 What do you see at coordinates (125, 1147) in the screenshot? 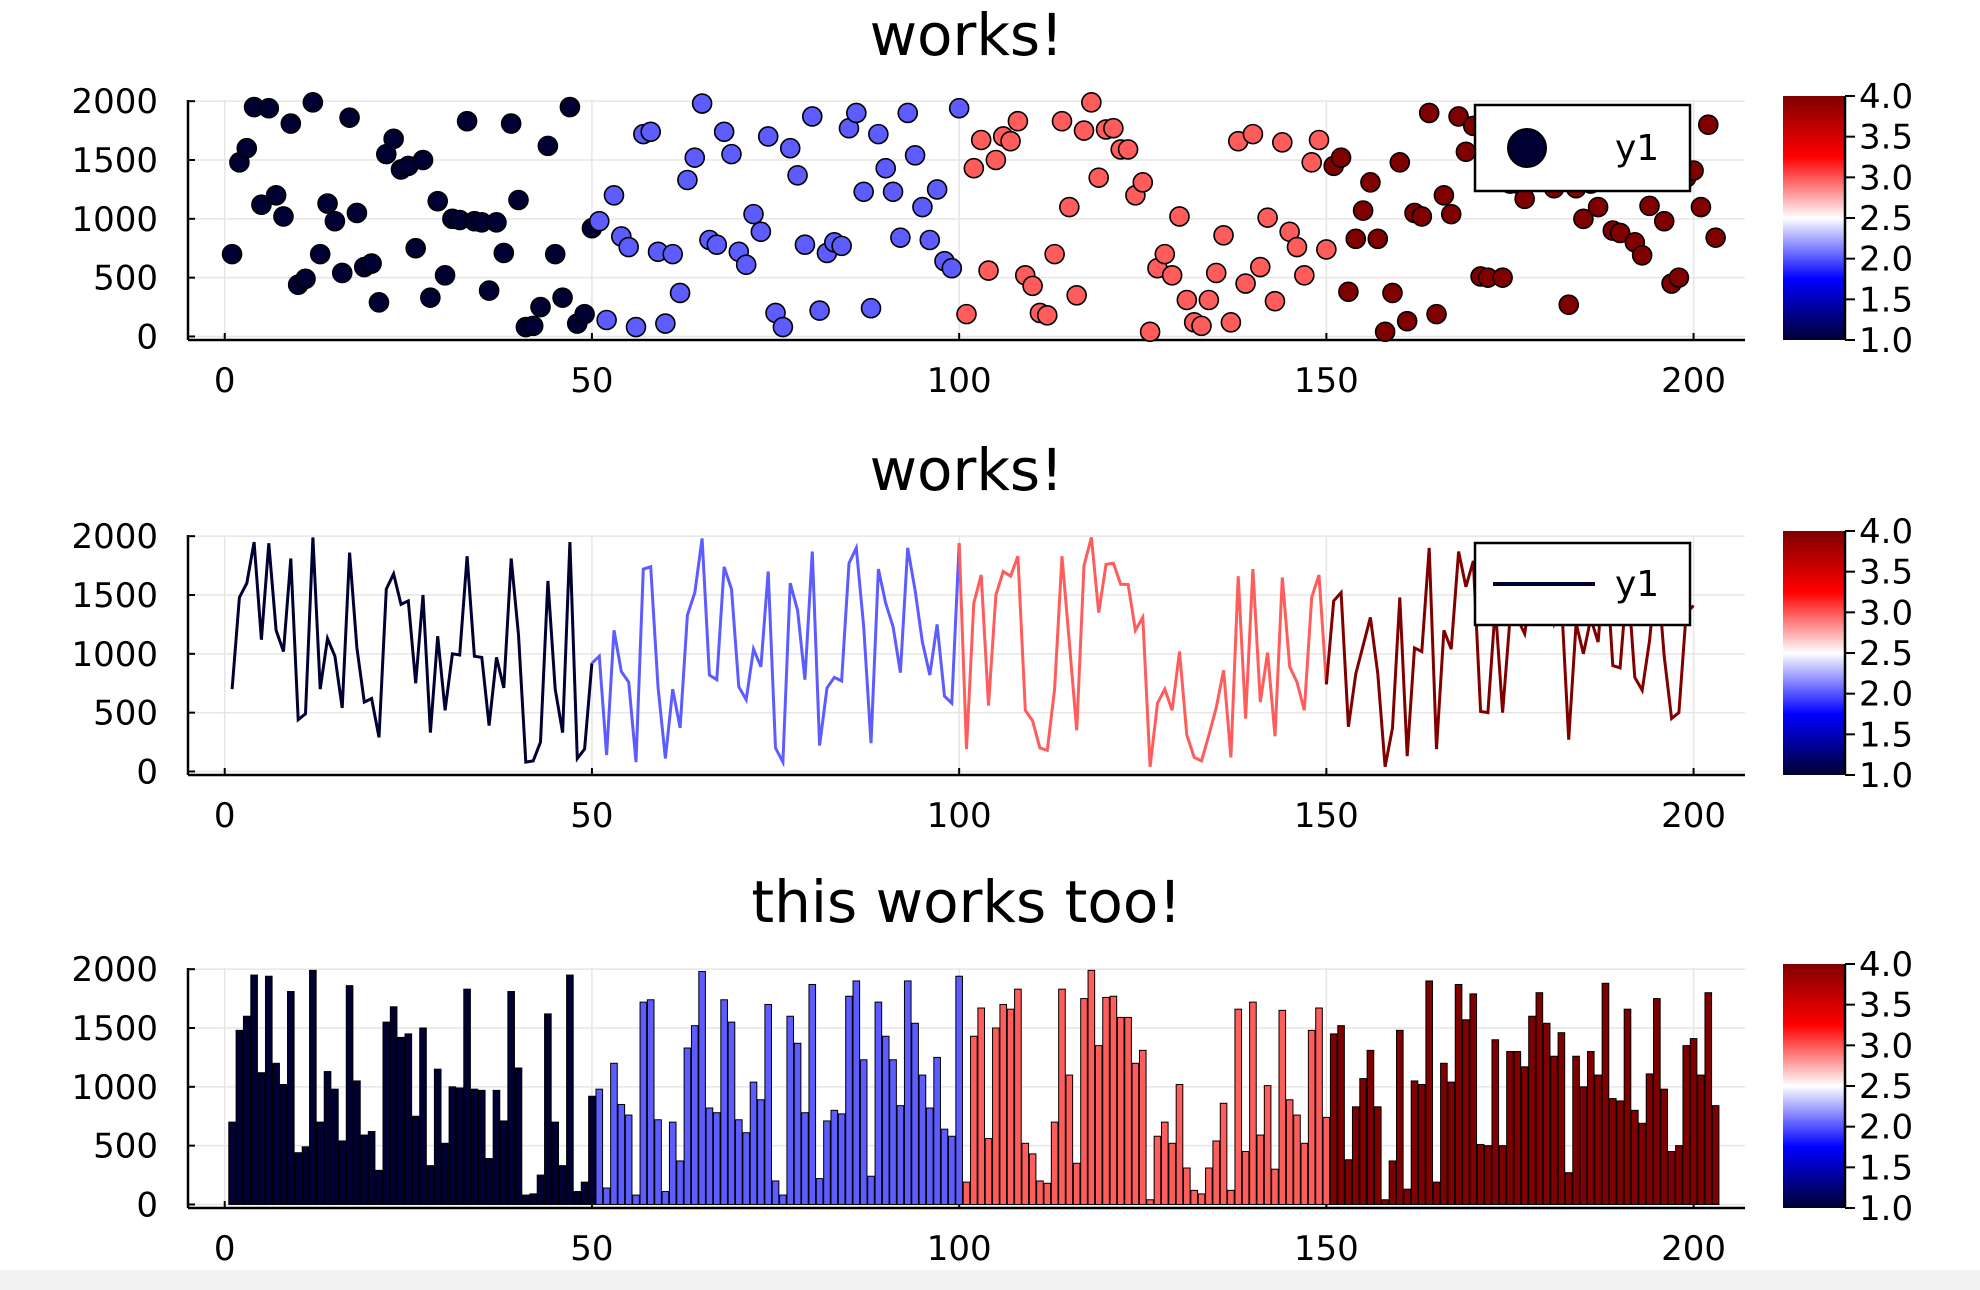
I see `y-tick-label: 500` at bounding box center [125, 1147].